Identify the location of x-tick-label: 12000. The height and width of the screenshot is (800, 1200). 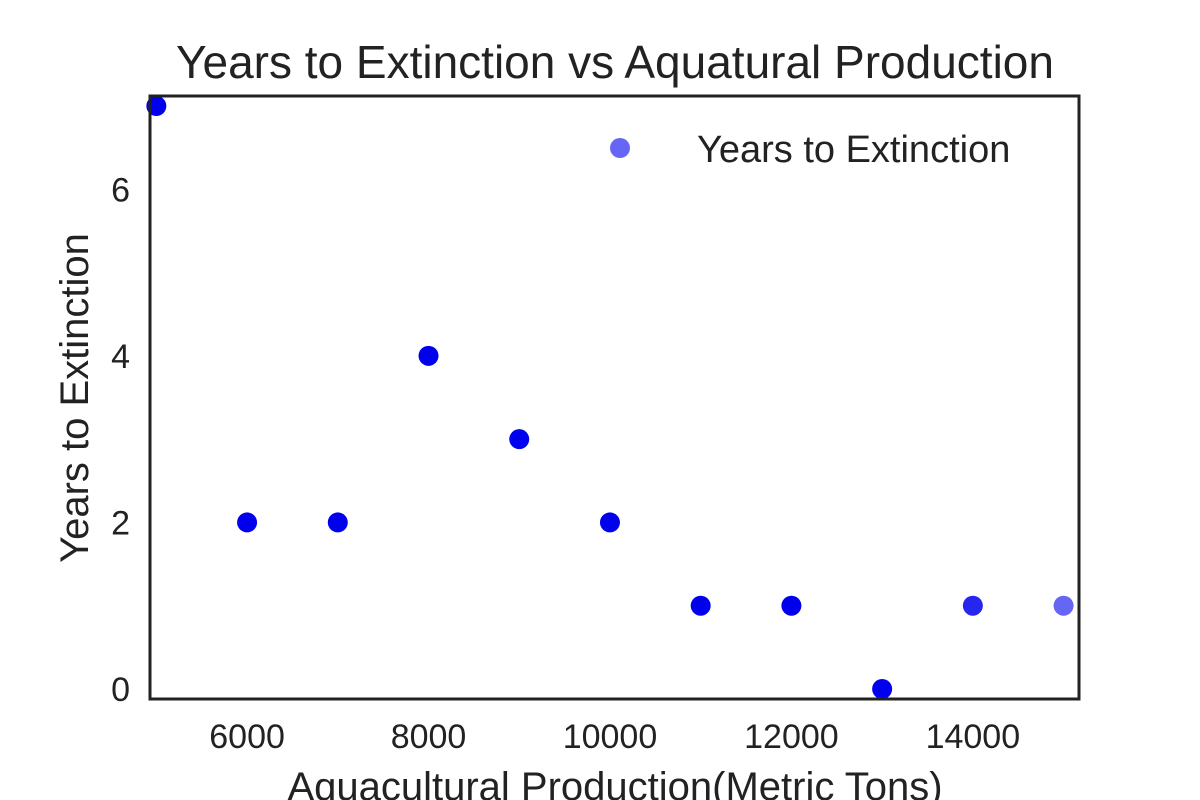
(791, 737).